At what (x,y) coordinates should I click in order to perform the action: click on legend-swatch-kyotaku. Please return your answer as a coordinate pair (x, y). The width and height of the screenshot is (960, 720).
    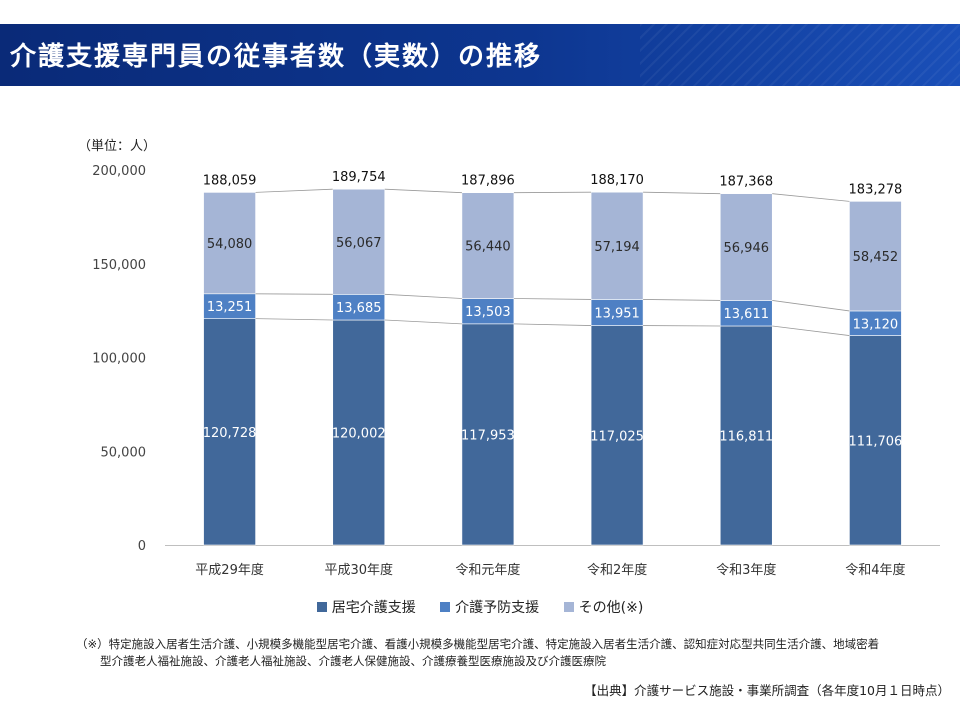
    Looking at the image, I should click on (321, 607).